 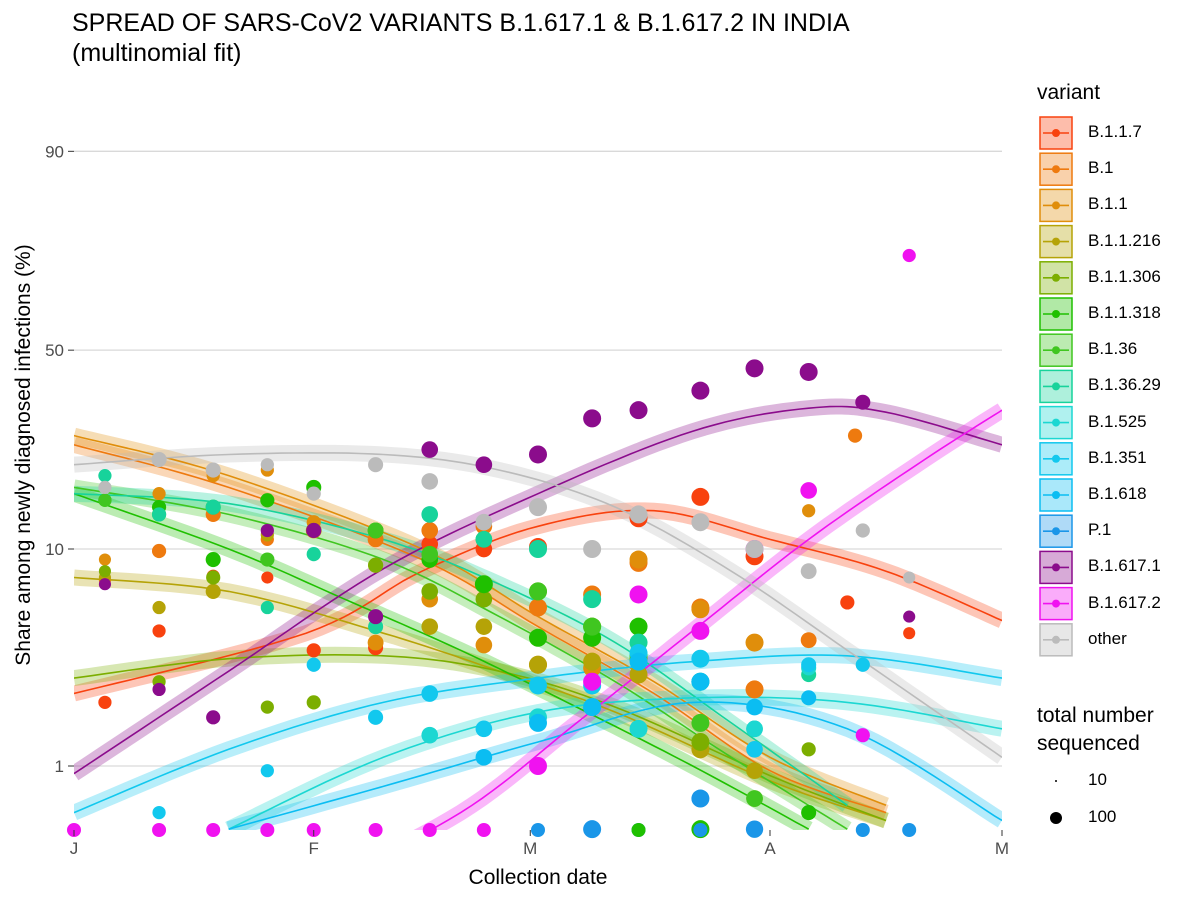 I want to click on legend-label-other: other, so click(x=1107, y=638).